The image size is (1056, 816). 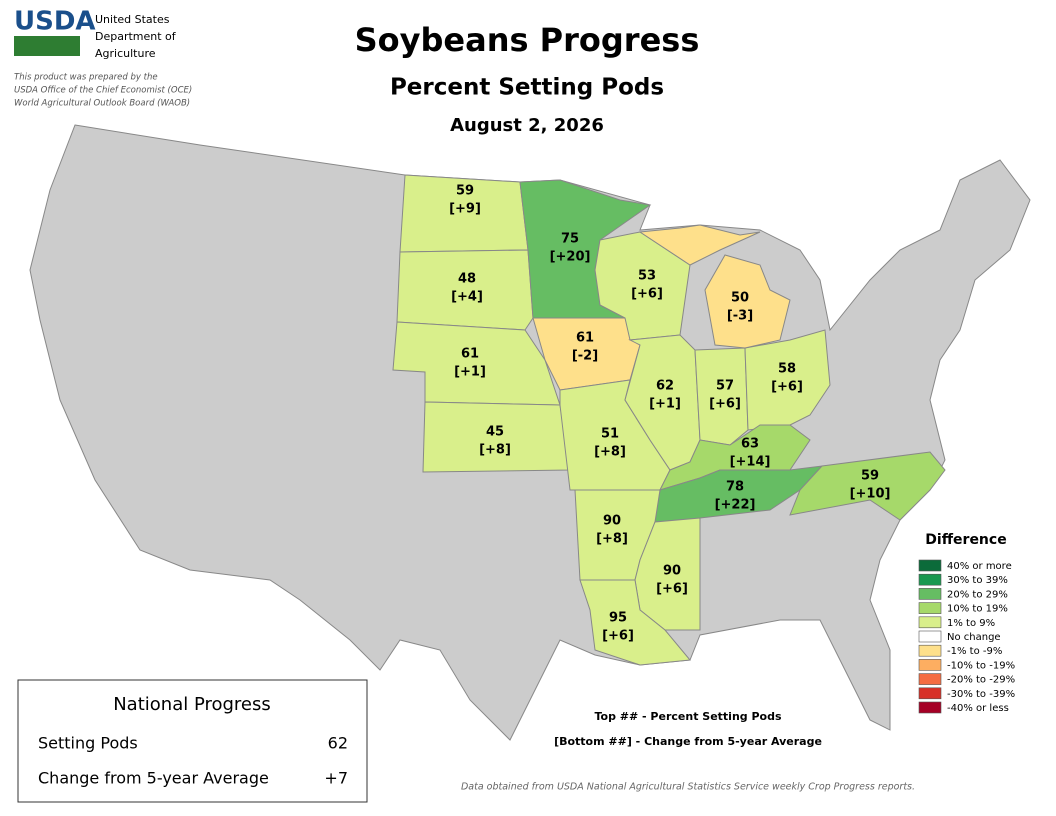 I want to click on disclaimer: World Agricultural Outlook Board (WAOB), so click(x=102, y=104).